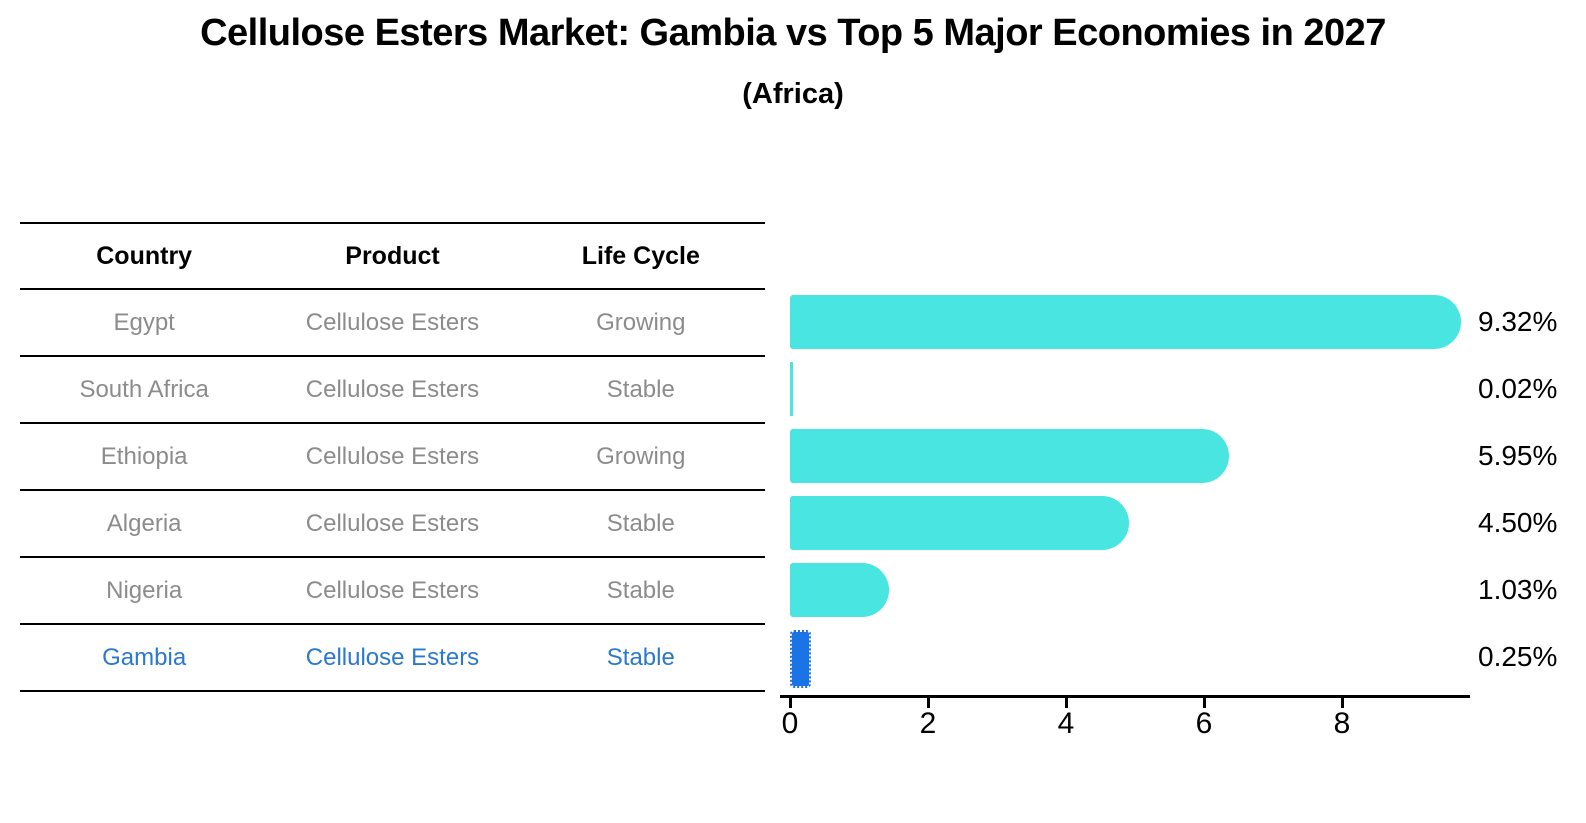  What do you see at coordinates (1126, 321) in the screenshot?
I see `bar-egypt` at bounding box center [1126, 321].